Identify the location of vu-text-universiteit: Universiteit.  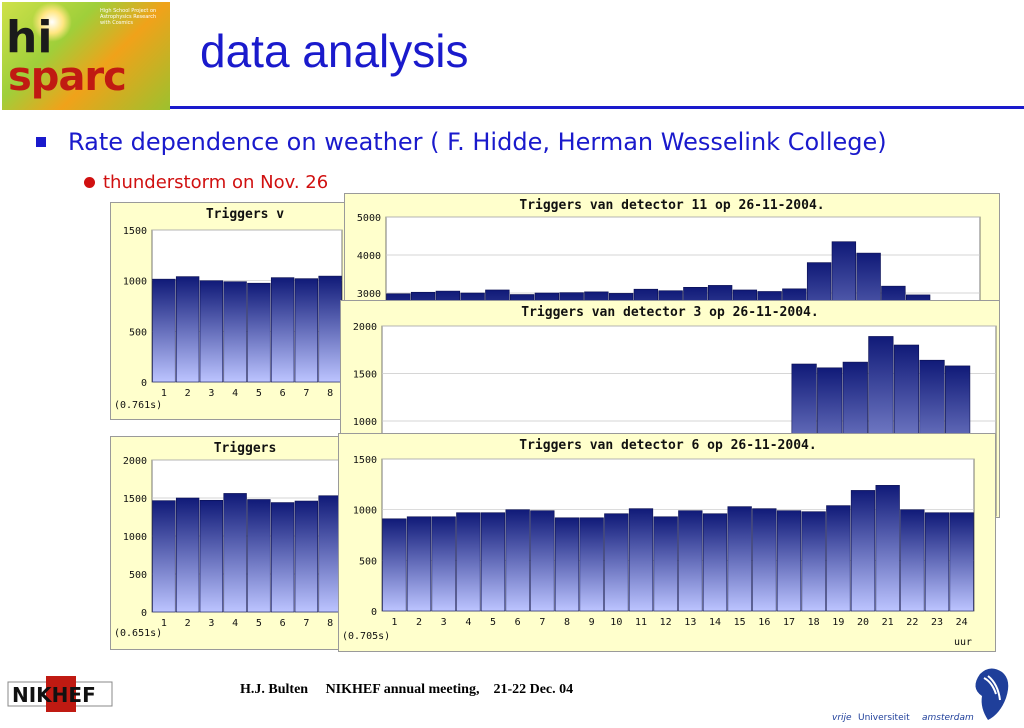
(884, 718).